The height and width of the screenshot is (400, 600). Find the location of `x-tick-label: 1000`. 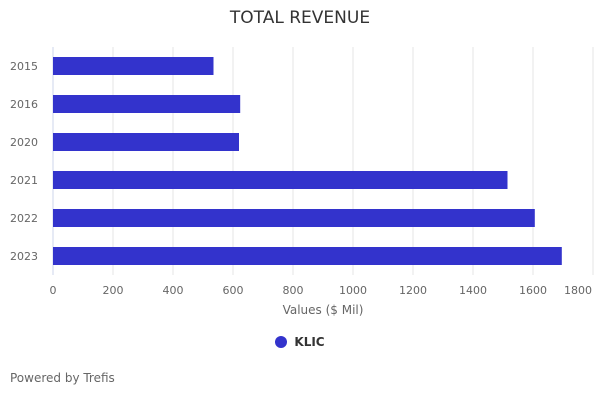

x-tick-label: 1000 is located at coordinates (353, 290).